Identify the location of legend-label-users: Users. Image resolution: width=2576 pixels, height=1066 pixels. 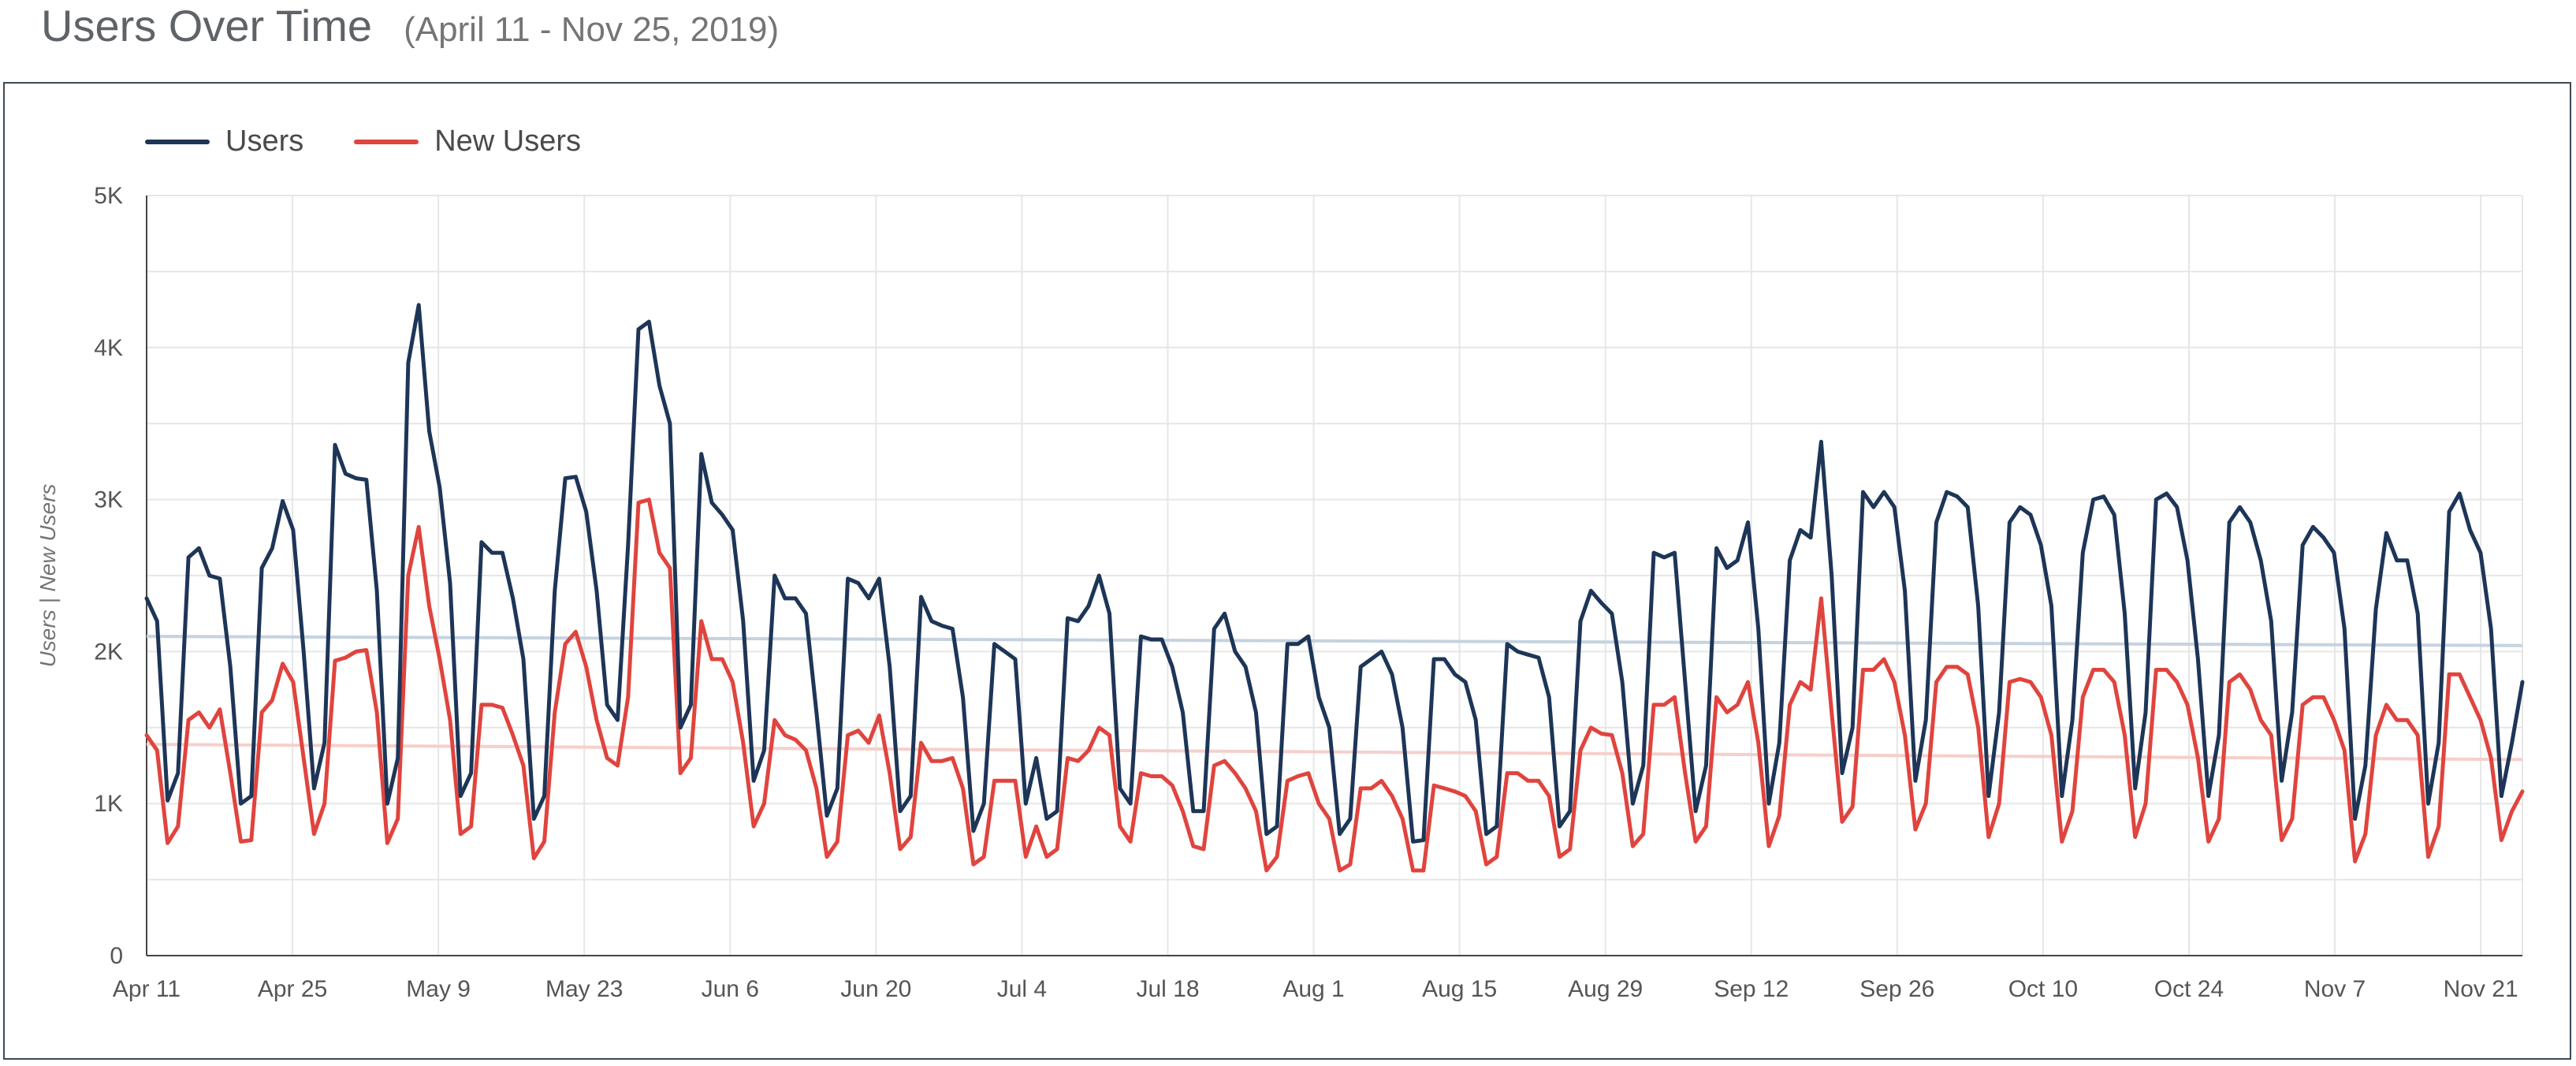
(264, 141).